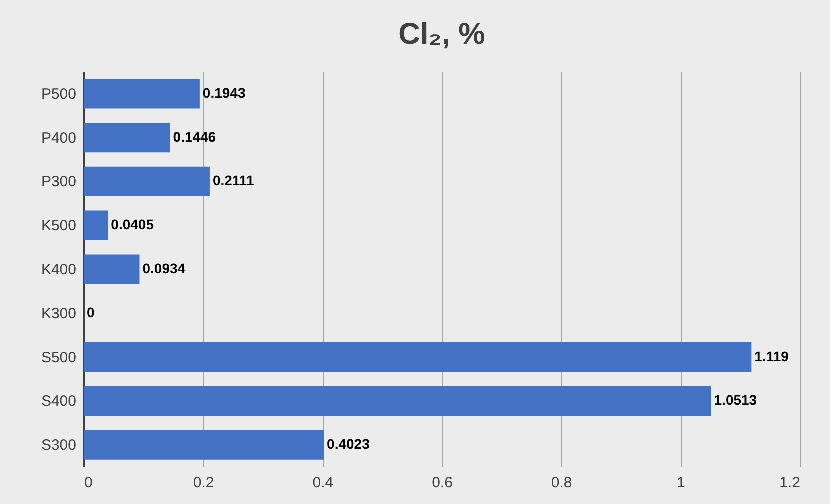 This screenshot has width=830, height=504. What do you see at coordinates (58, 357) in the screenshot?
I see `y-tick-label: S500` at bounding box center [58, 357].